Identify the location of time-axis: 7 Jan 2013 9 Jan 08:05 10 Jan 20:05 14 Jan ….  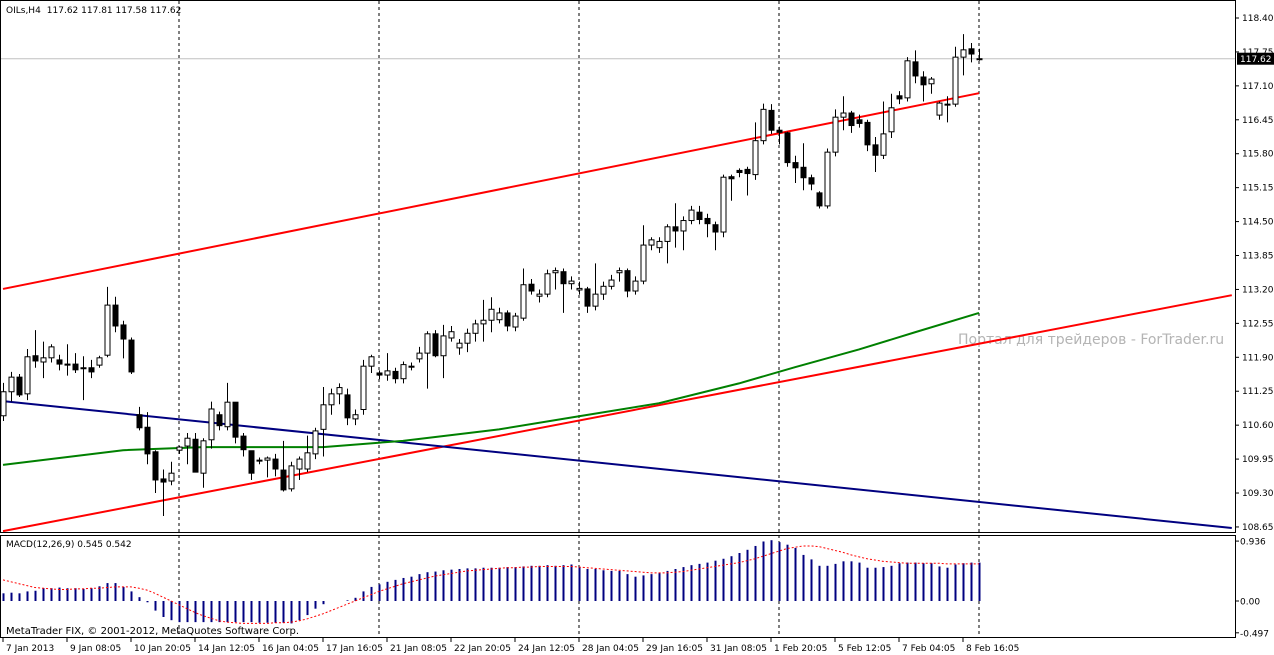
(510, 646).